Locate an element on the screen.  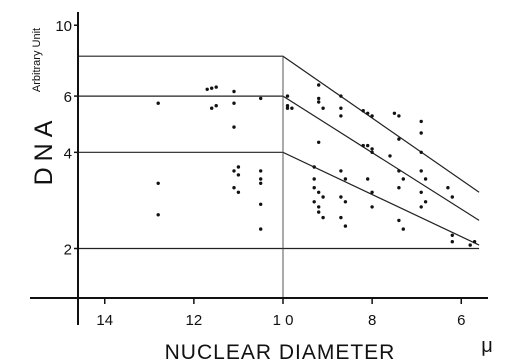
x-tick-label: 8 is located at coordinates (372, 320).